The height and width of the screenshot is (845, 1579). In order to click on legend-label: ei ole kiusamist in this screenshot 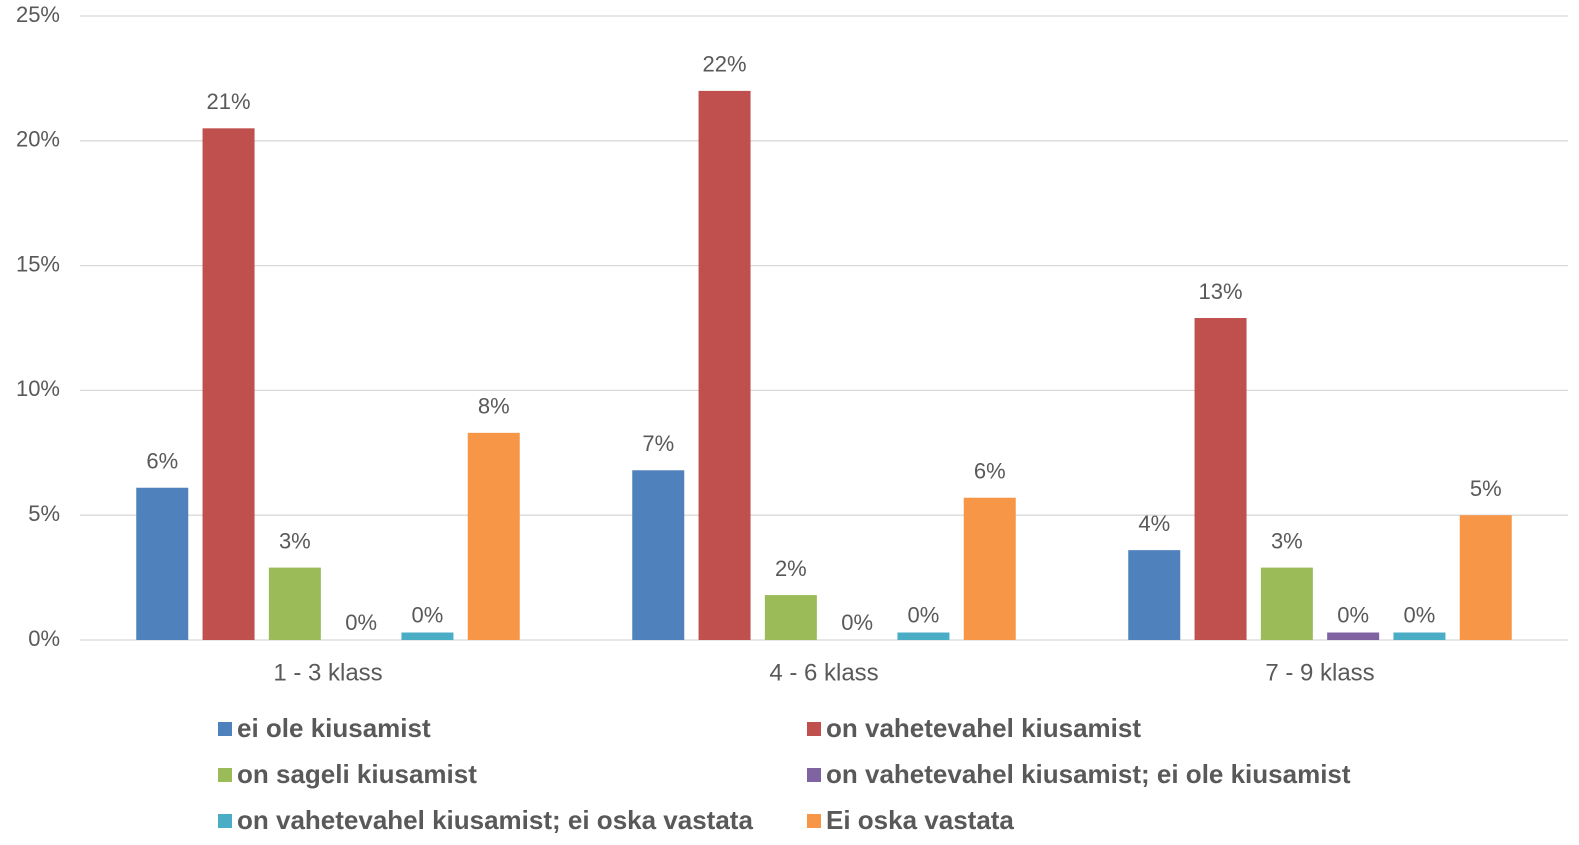, I will do `click(334, 728)`.